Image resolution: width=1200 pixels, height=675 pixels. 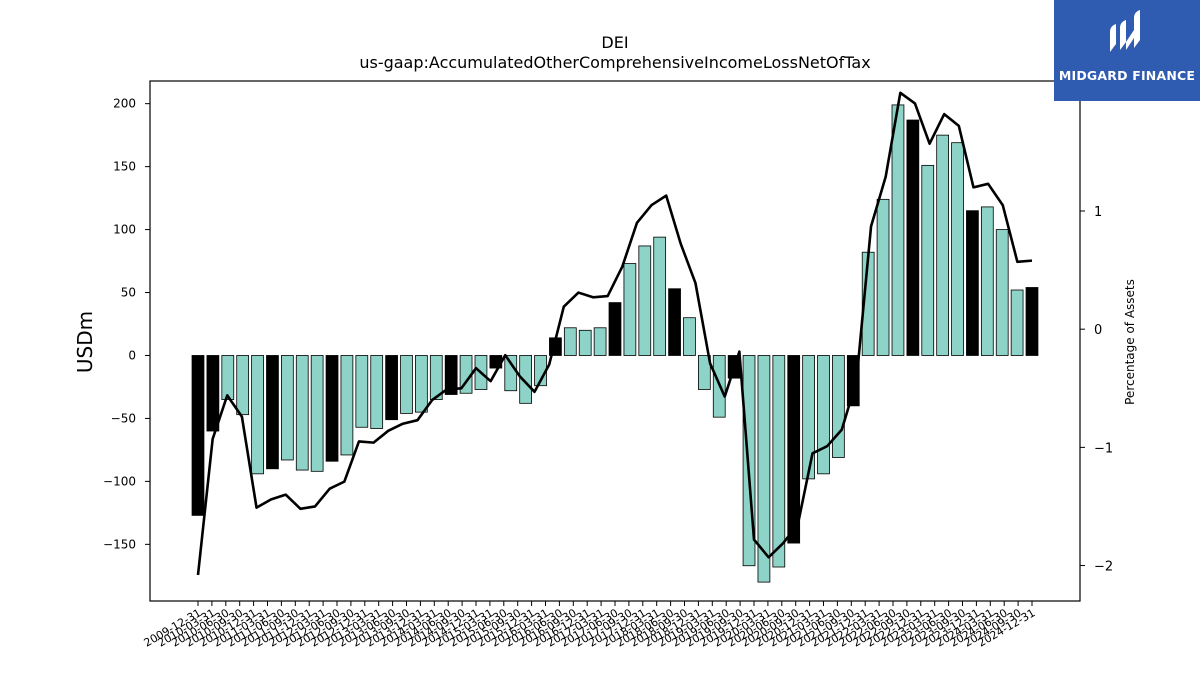 What do you see at coordinates (124, 167) in the screenshot?
I see `y-tick-label: 150` at bounding box center [124, 167].